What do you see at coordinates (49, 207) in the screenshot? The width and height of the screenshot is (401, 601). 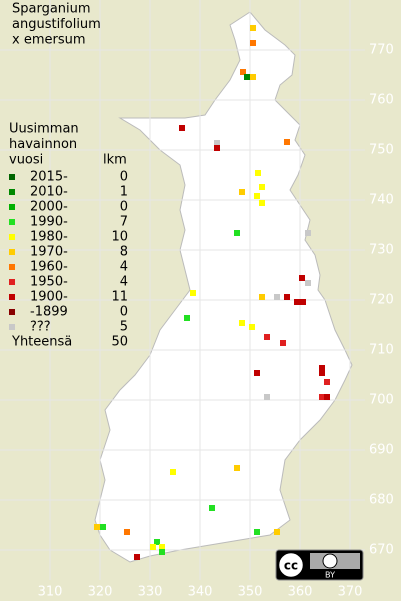 I see `legend-label: 2000-` at bounding box center [49, 207].